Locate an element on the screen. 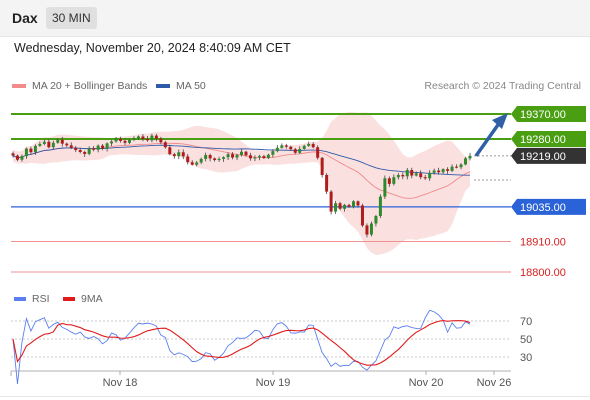 The height and width of the screenshot is (400, 590). support-tag-text: 19035.00 is located at coordinates (543, 208).